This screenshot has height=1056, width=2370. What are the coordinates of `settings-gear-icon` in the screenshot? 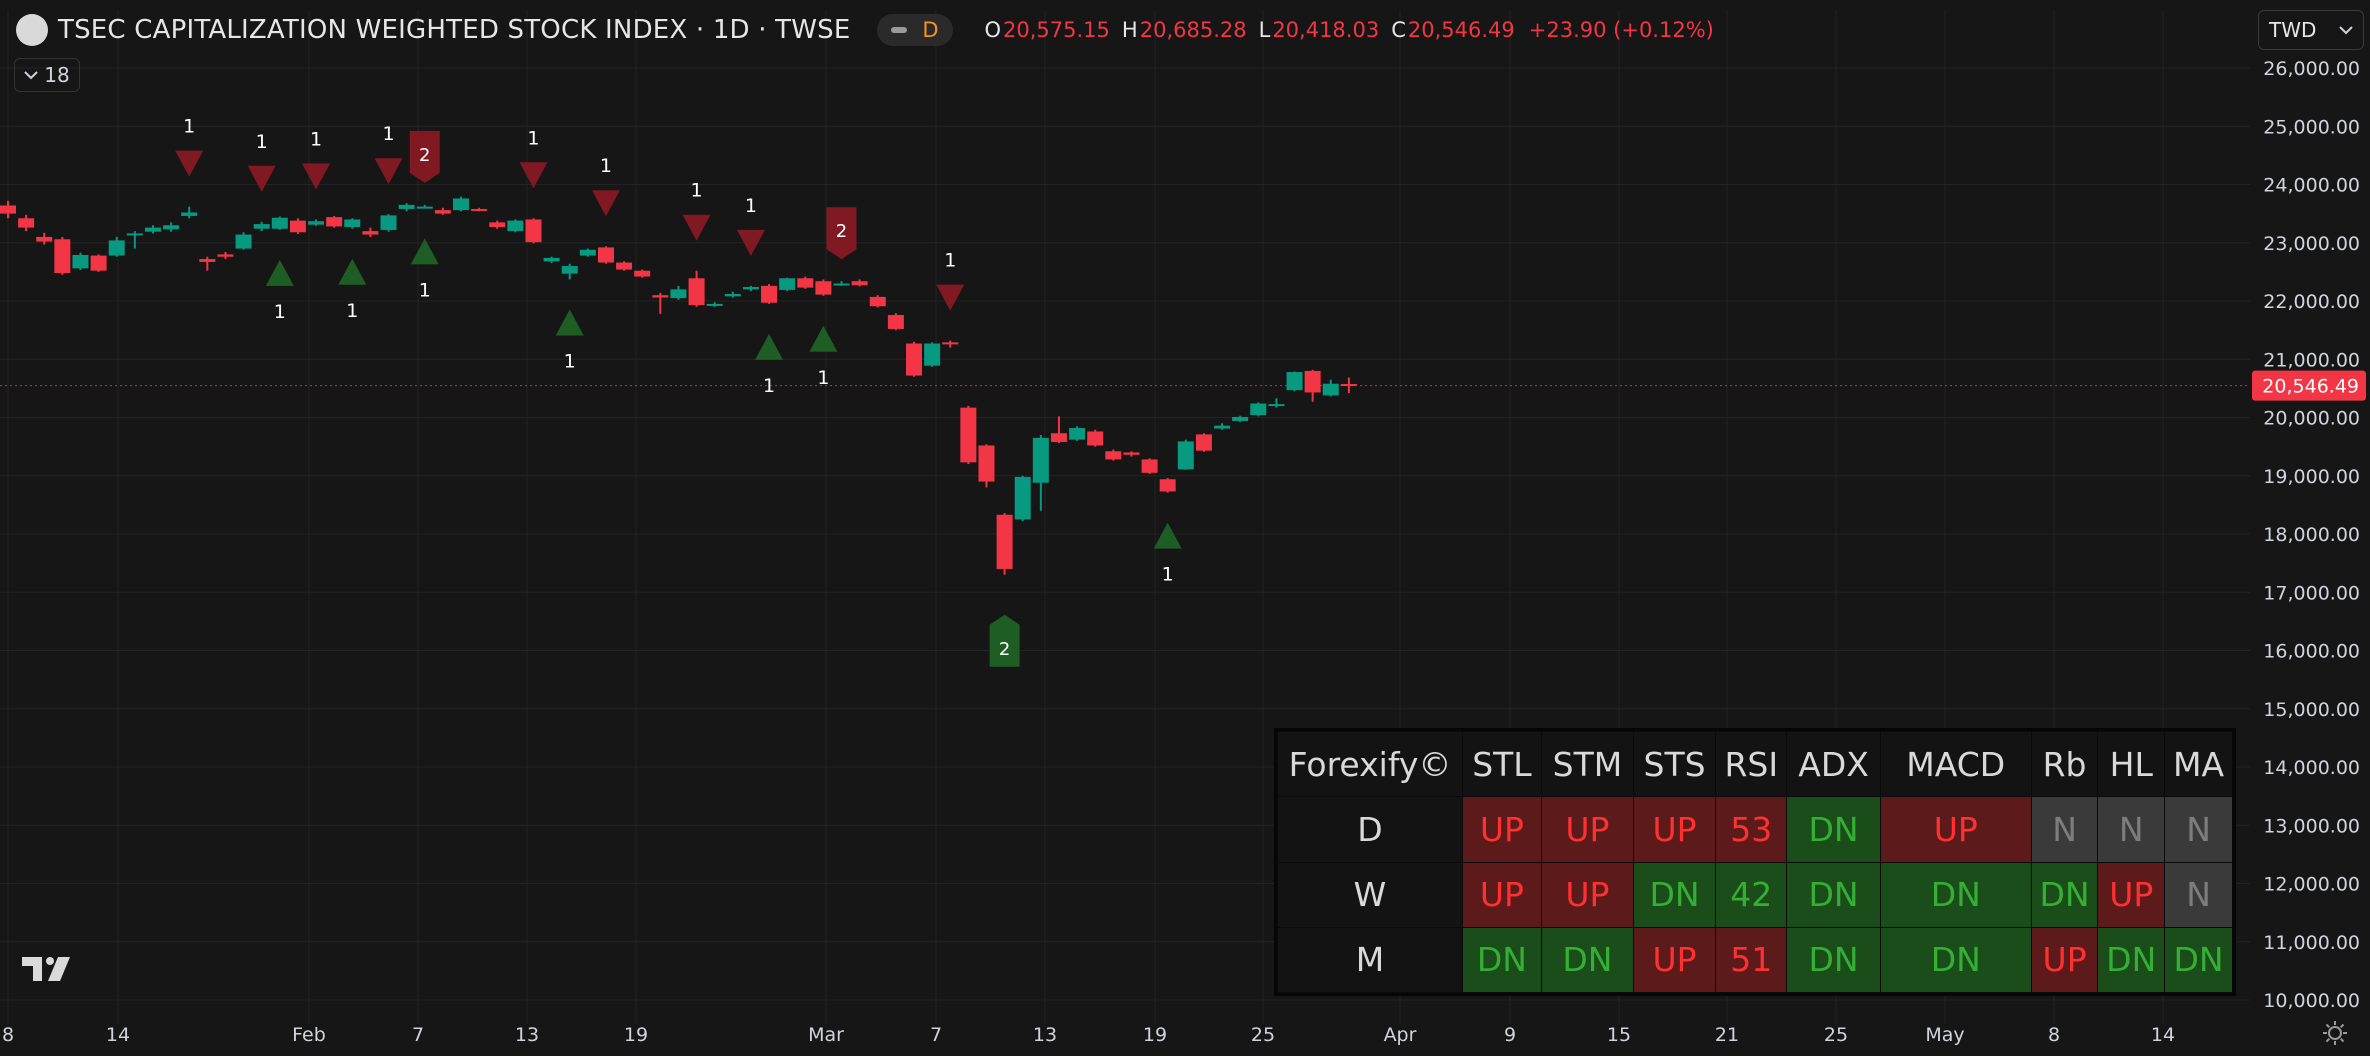 It's located at (2335, 1033).